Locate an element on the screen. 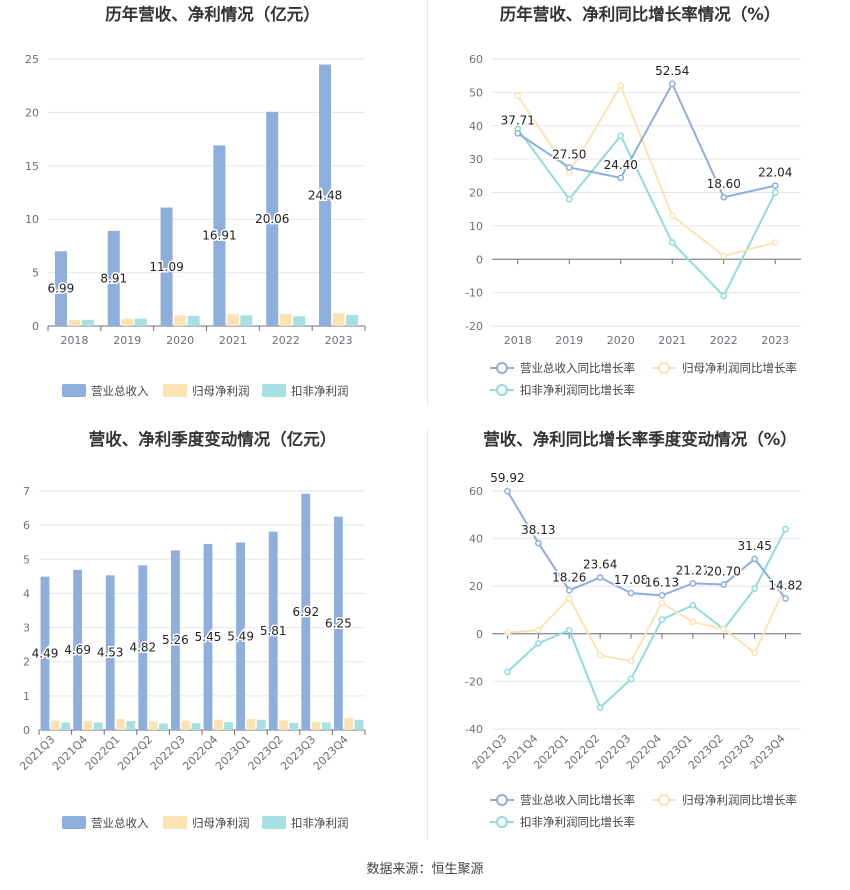 This screenshot has height=890, width=850. bar-0-2023 is located at coordinates (325, 195).